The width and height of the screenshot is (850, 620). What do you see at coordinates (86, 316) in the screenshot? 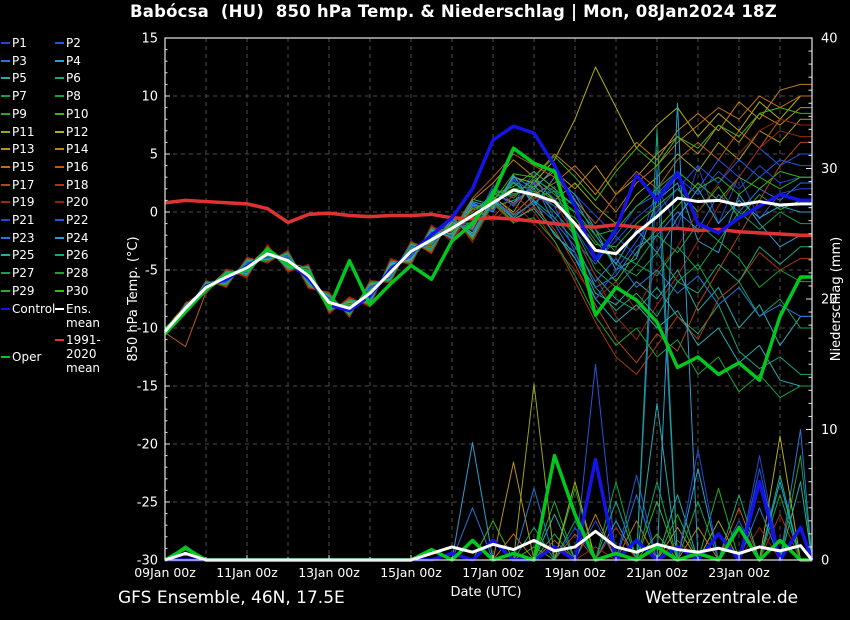
I see `legend-item-ens-mean: Ens. mean` at bounding box center [86, 316].